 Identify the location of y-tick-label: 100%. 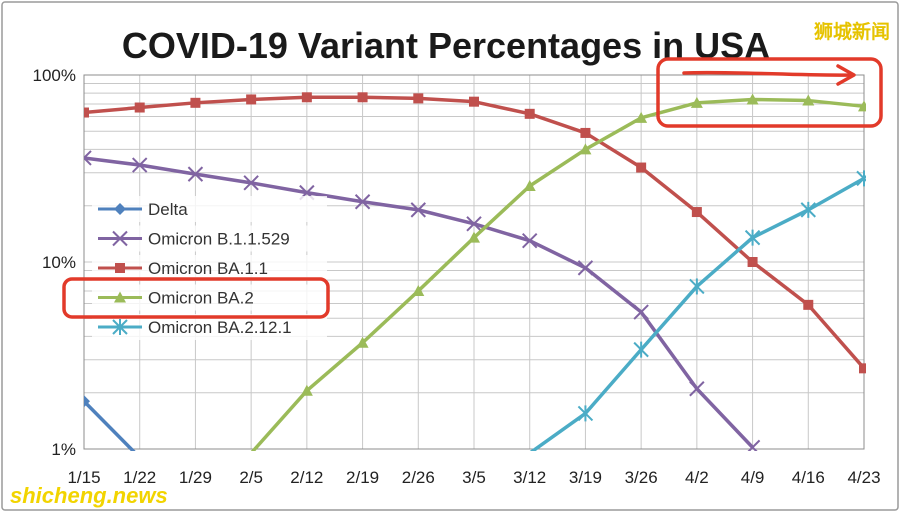
(54, 75).